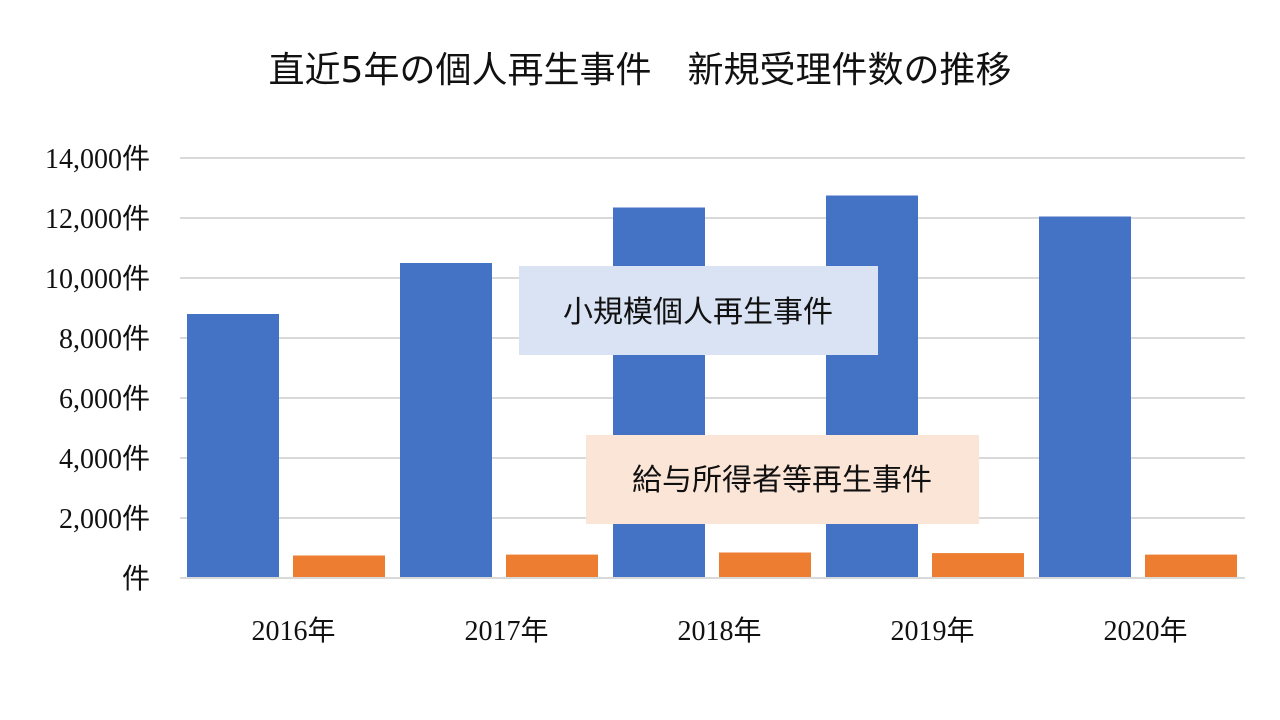  I want to click on x-tick-label: 2016年, so click(293, 631).